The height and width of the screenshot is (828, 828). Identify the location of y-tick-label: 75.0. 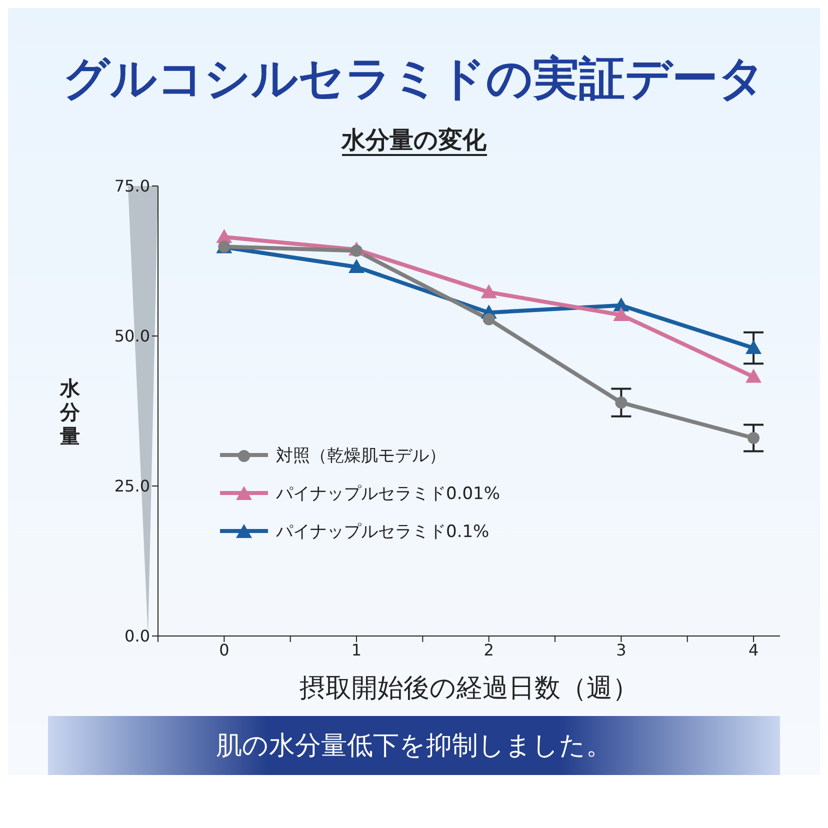
(132, 186).